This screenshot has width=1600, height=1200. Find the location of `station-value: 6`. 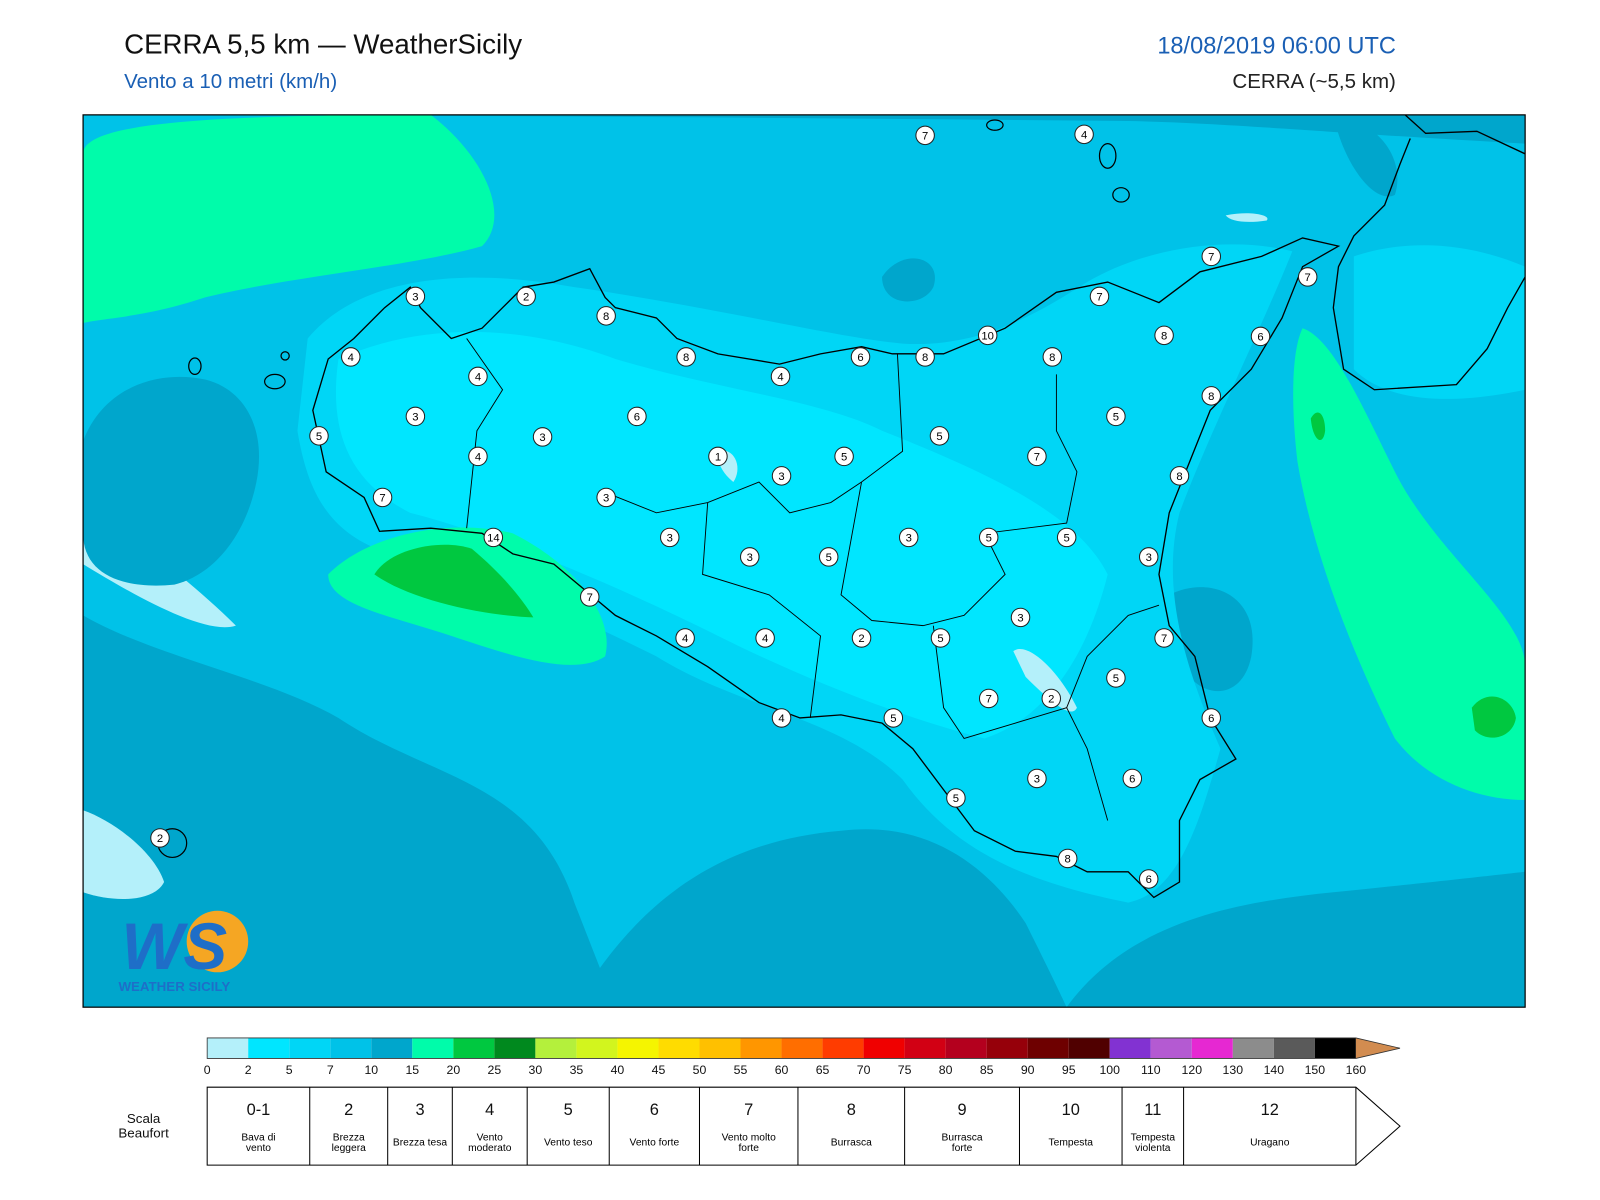

station-value: 6 is located at coordinates (637, 418).